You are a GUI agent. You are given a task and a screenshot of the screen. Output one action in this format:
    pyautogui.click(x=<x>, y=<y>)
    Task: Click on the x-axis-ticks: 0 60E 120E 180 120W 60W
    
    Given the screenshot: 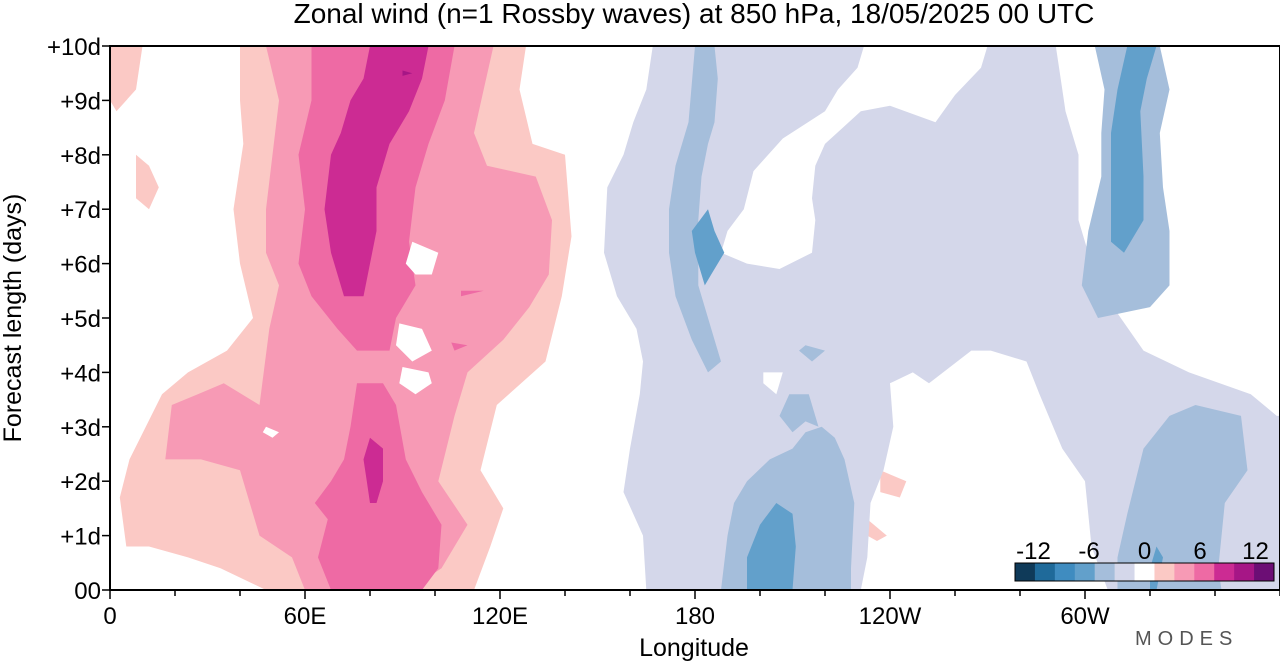 What is the action you would take?
    pyautogui.click(x=691, y=610)
    